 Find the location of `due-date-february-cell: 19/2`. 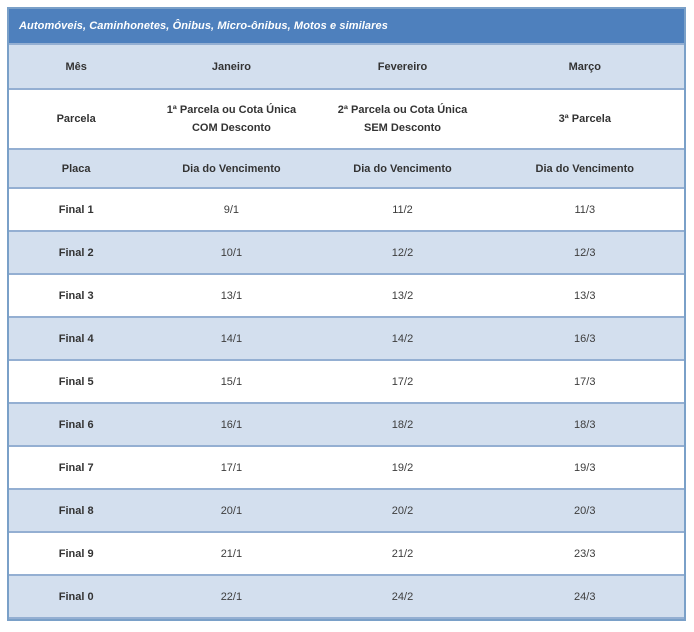

due-date-february-cell: 19/2 is located at coordinates (402, 467).